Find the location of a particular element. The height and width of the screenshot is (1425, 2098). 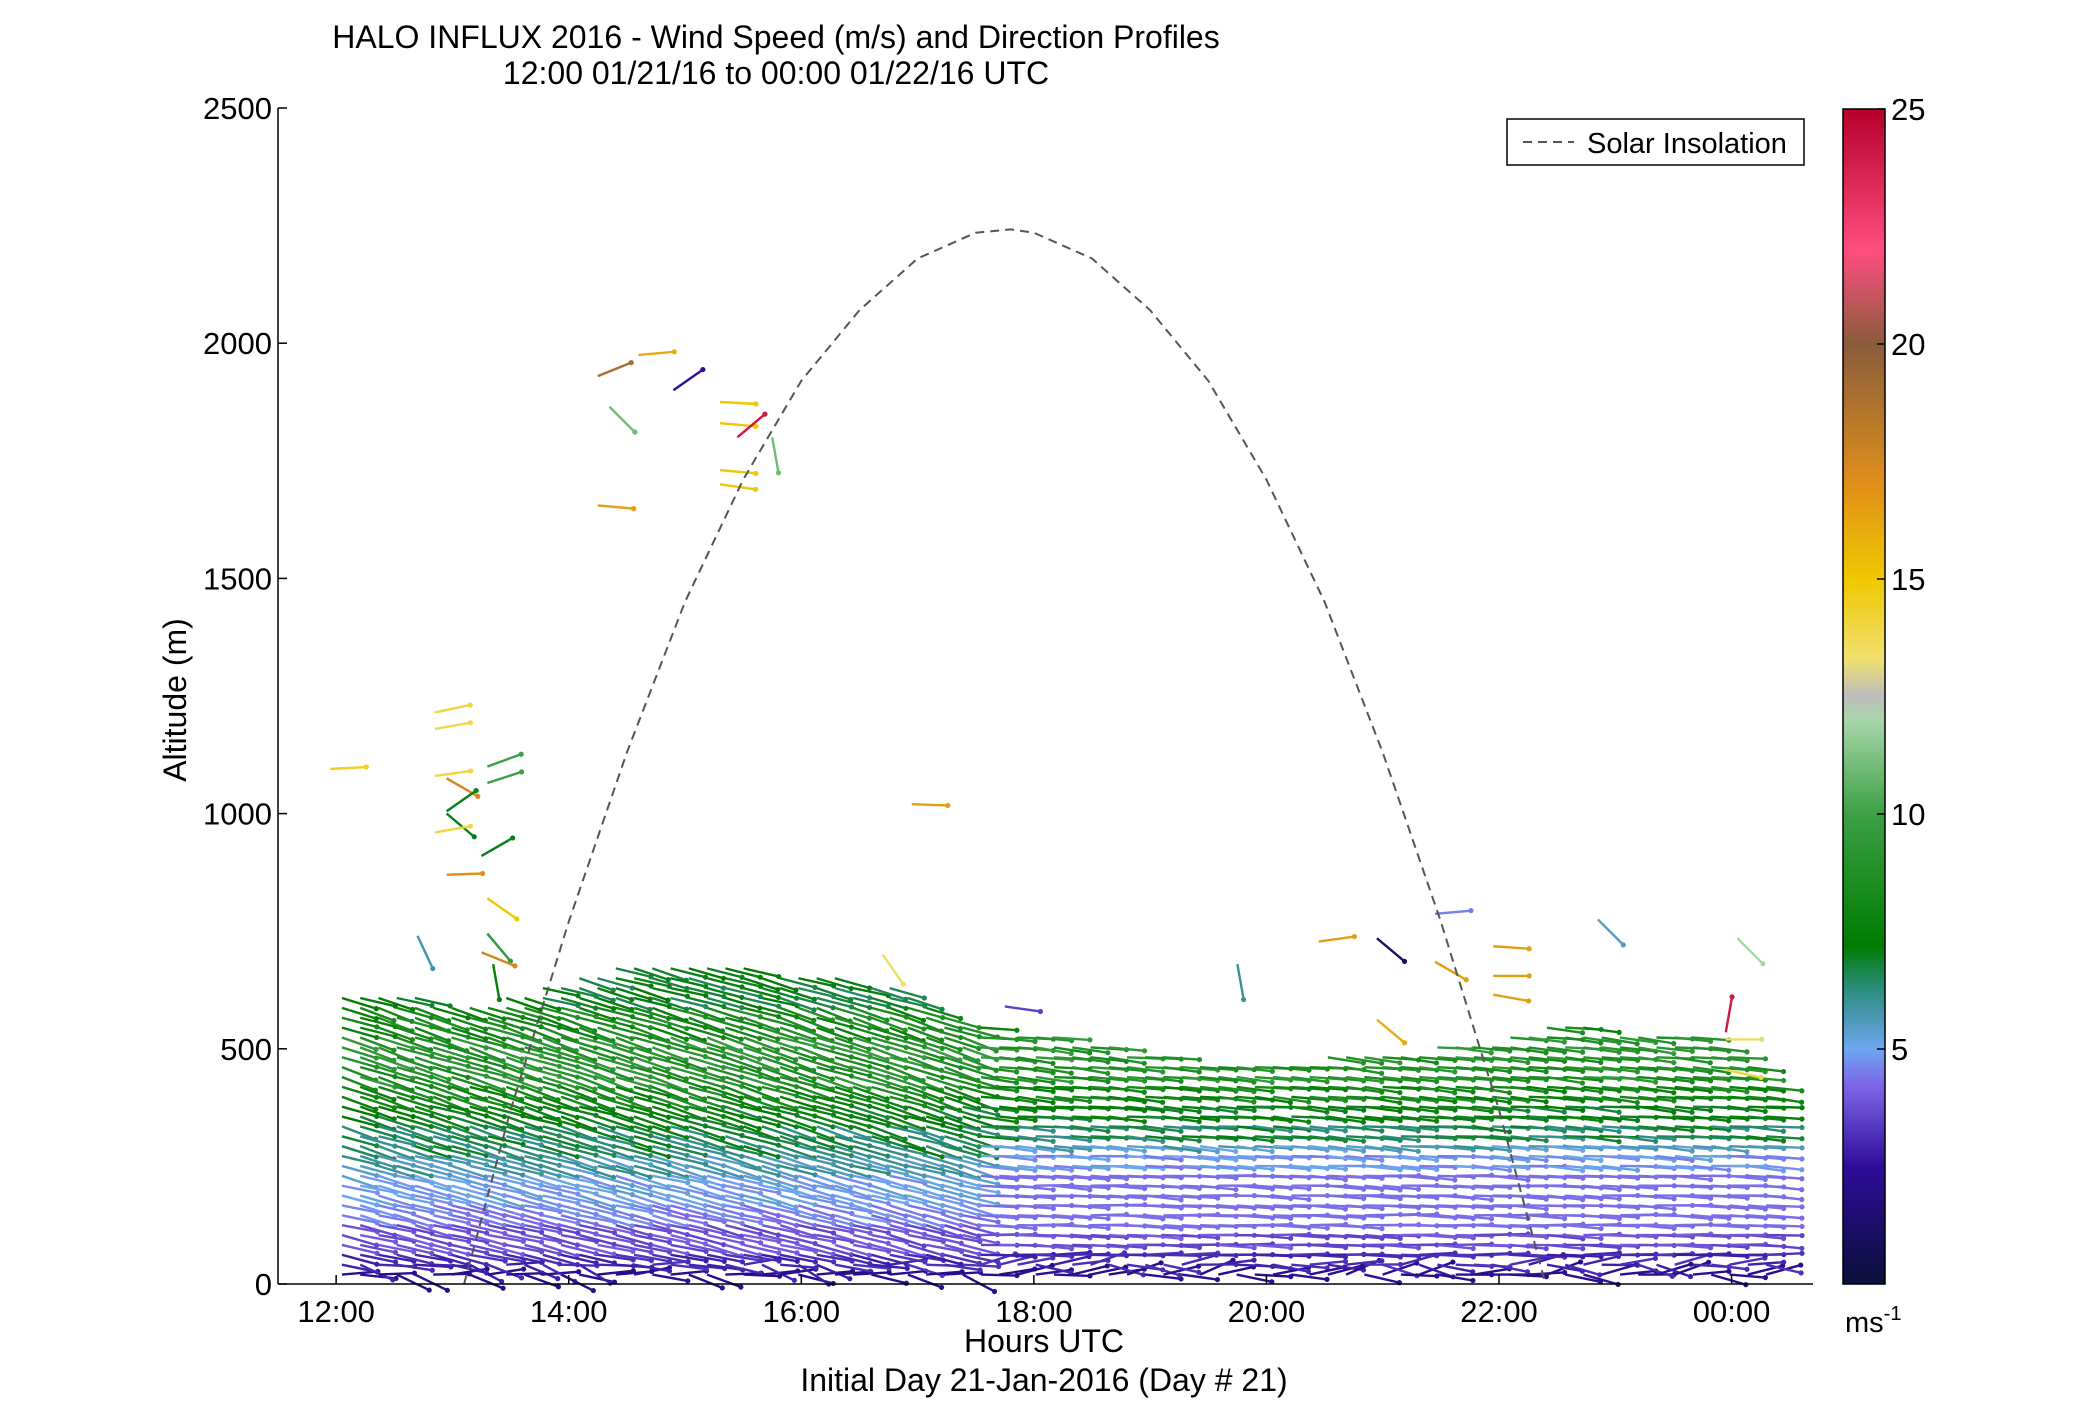

x-tick-label: 16:00 is located at coordinates (802, 1311).